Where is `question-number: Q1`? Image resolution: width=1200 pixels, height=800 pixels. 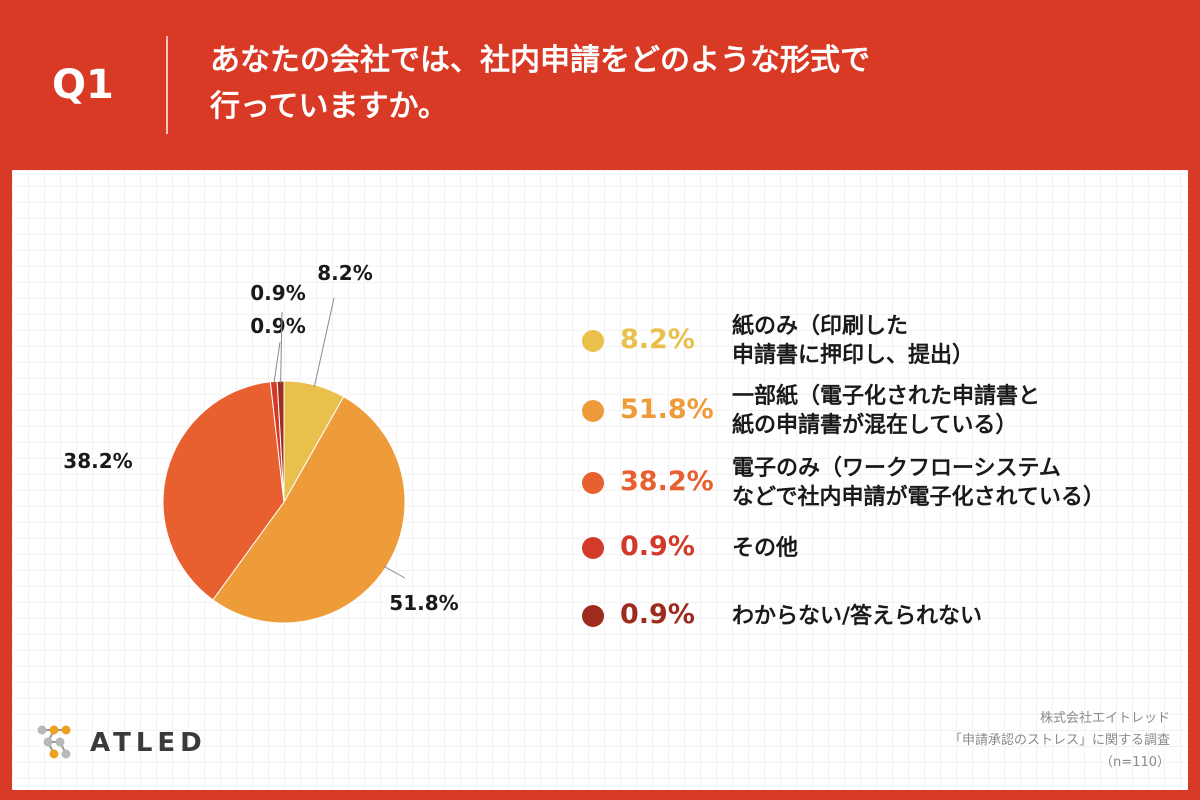
question-number: Q1 is located at coordinates (83, 85).